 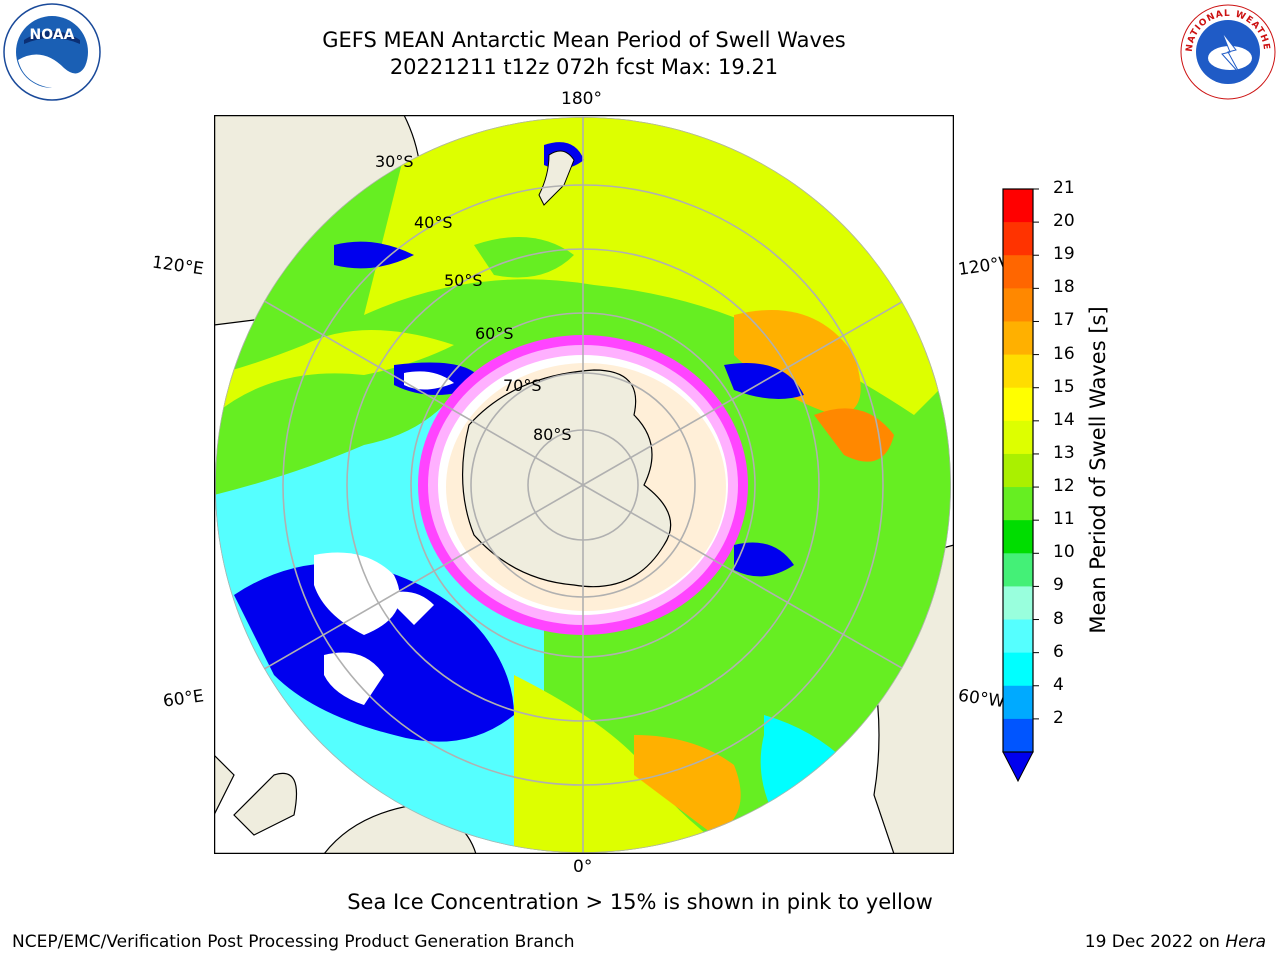 I want to click on colorbar-tick-label: 18, so click(x=1064, y=287).